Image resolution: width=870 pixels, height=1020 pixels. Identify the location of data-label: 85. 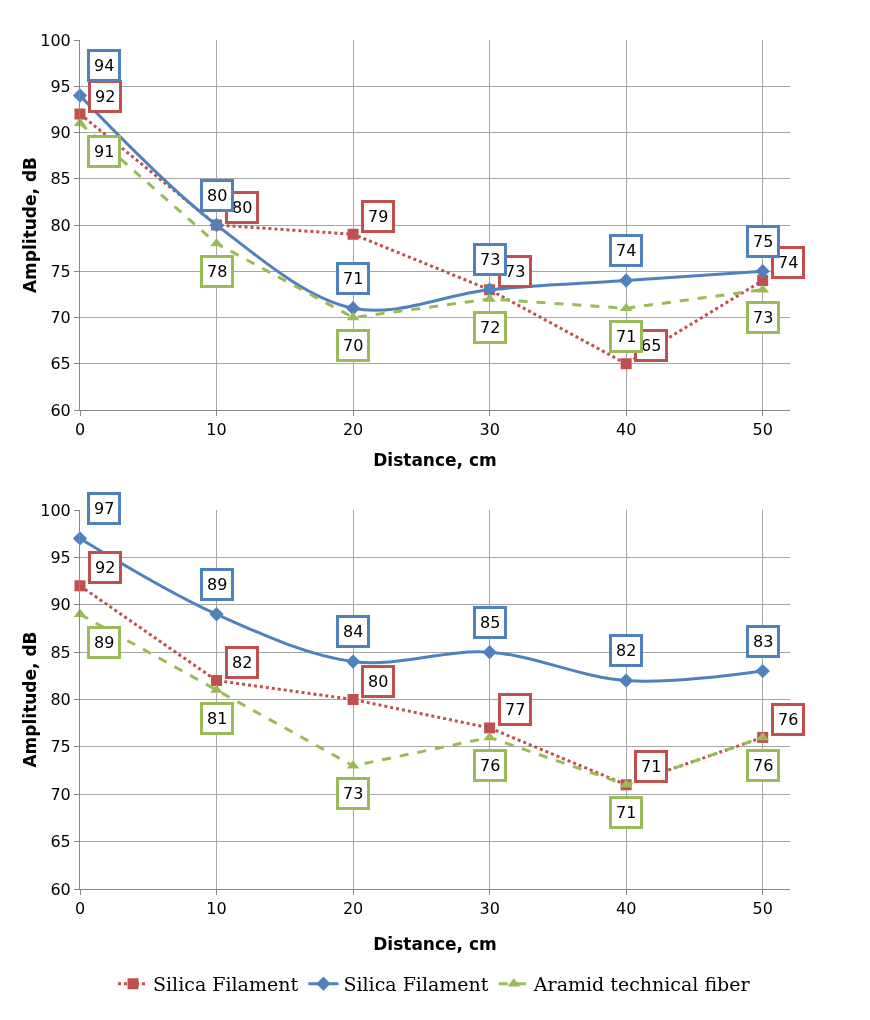
(490, 622).